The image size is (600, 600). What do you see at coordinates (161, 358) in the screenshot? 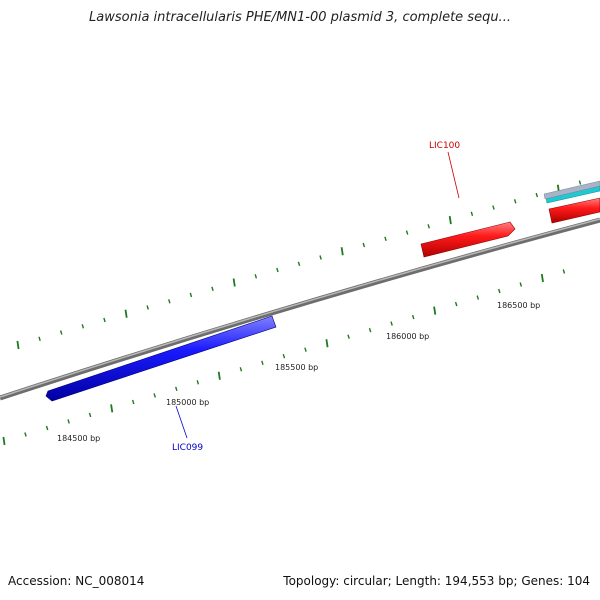
I see `gene-lic099` at bounding box center [161, 358].